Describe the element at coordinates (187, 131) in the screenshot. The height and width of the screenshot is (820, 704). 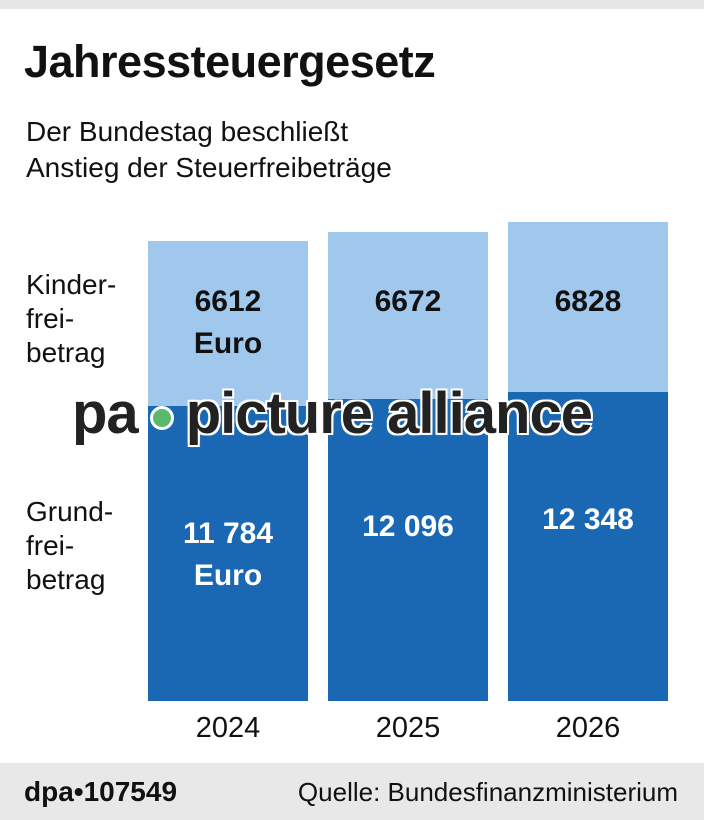
I see `subtitle-line: Der Bundestag beschließt` at that location.